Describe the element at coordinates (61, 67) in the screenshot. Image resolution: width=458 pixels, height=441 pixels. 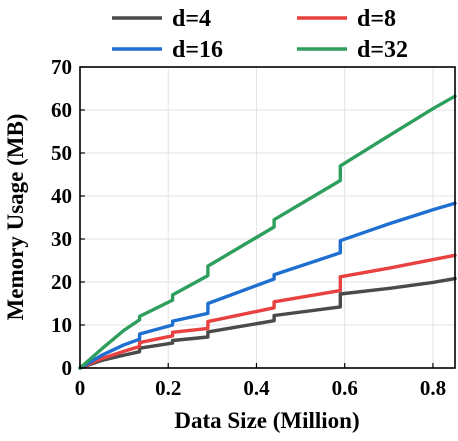
I see `y-tick-label: 70` at that location.